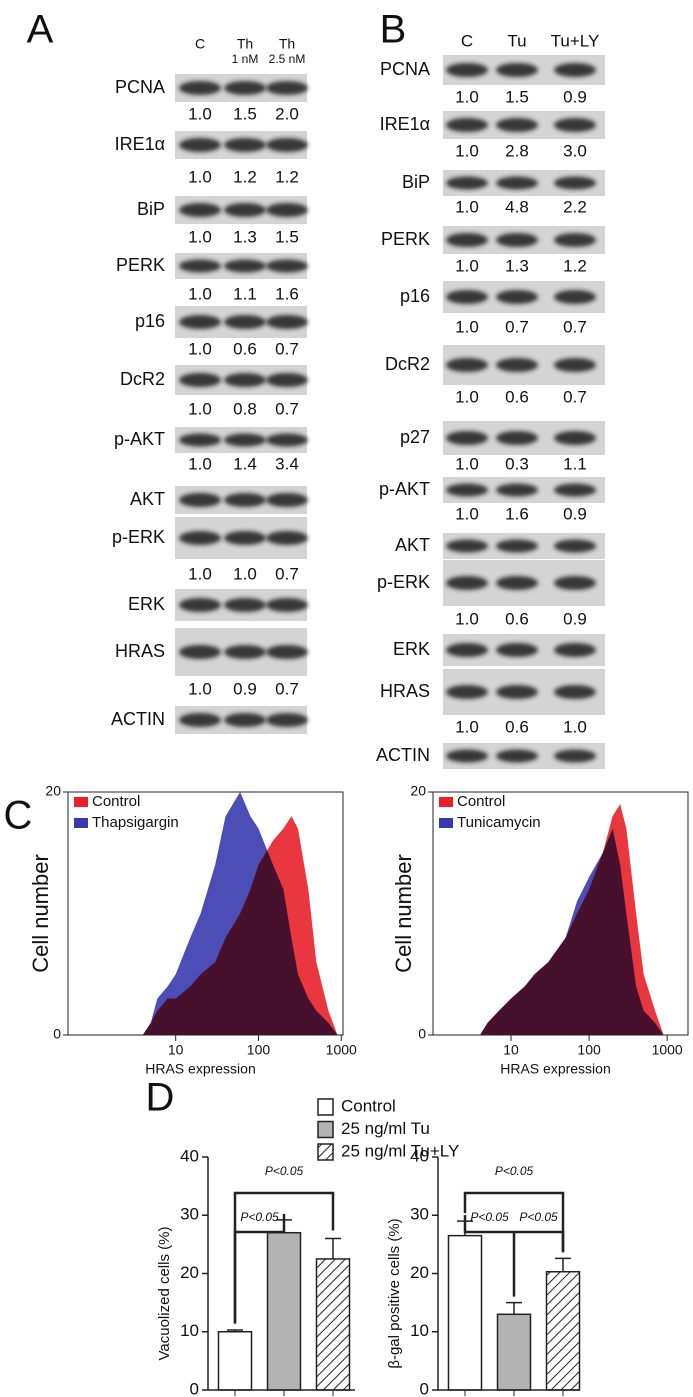 The image size is (693, 1397). What do you see at coordinates (189, 1272) in the screenshot?
I see `y-tick-label: 20` at bounding box center [189, 1272].